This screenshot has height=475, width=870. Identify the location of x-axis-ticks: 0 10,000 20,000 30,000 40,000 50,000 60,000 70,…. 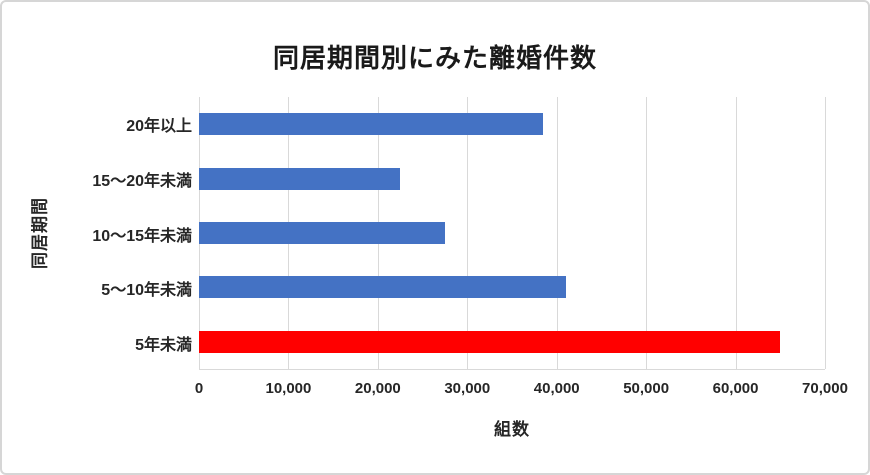
(521, 391).